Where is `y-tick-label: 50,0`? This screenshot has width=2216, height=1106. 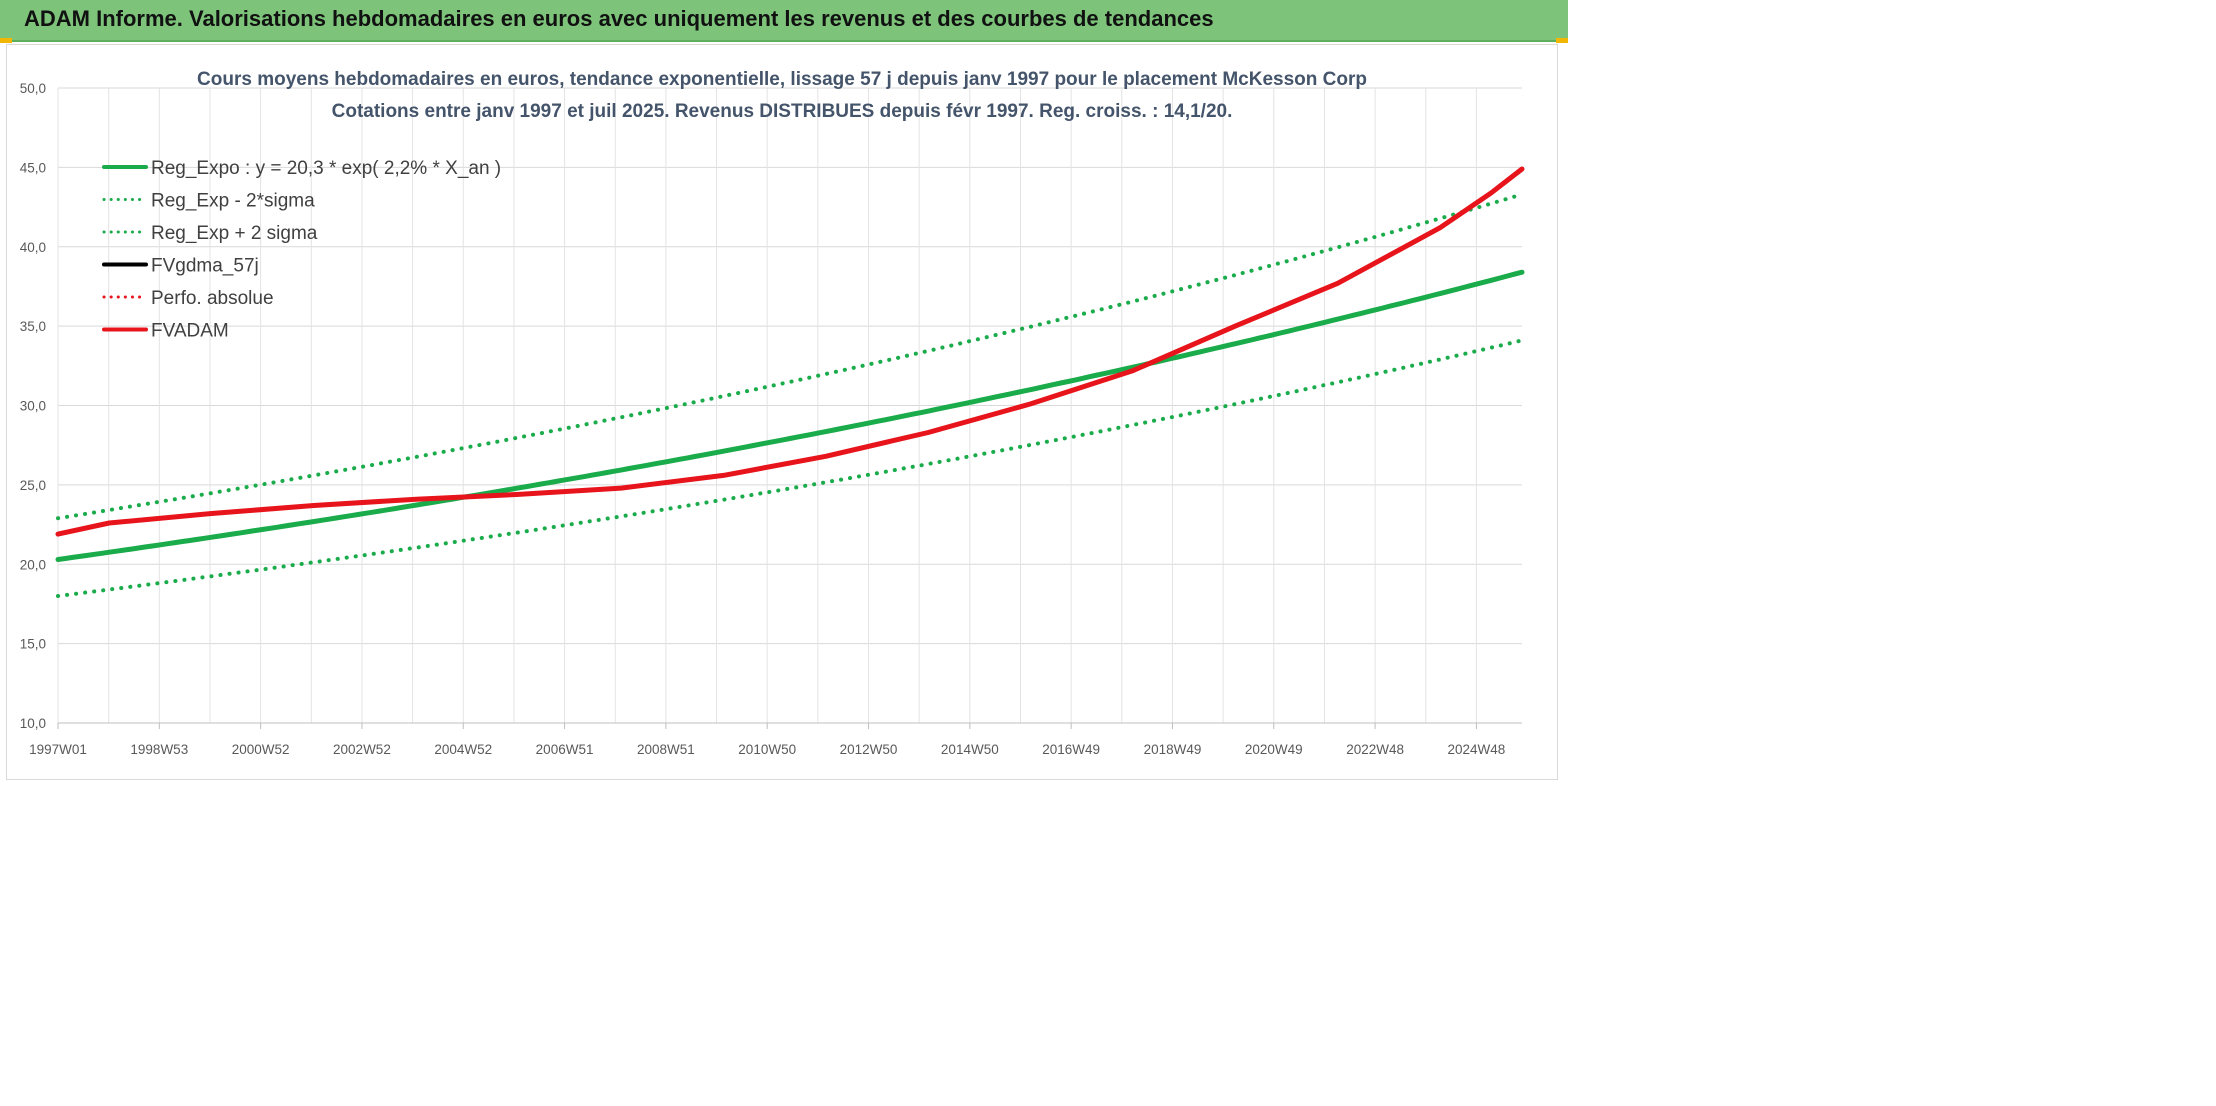
y-tick-label: 50,0 is located at coordinates (33, 88).